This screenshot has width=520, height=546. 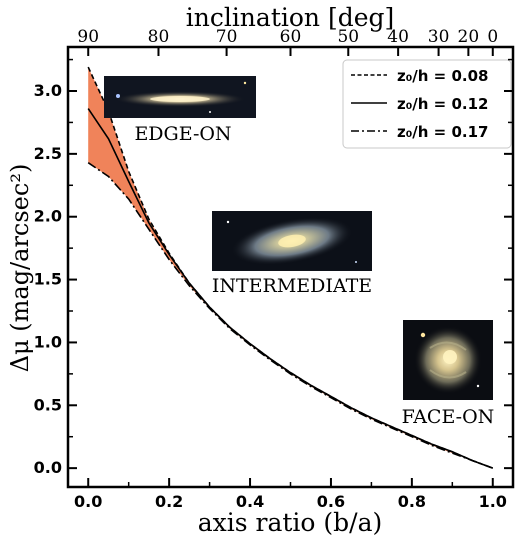 I want to click on x-tick-label: 0.6, so click(x=331, y=501).